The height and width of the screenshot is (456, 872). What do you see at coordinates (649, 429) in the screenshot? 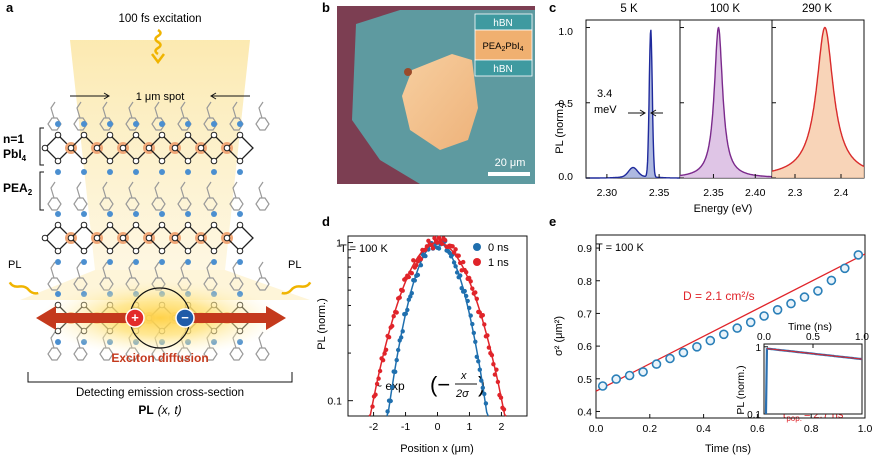
I see `panel-e-xtick-0.2: 0.2` at bounding box center [649, 429].